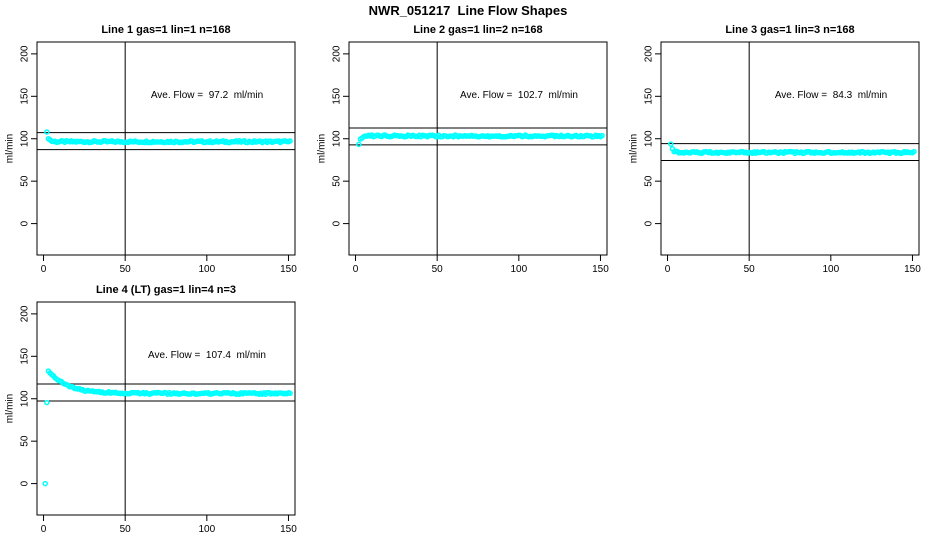 Image resolution: width=936 pixels, height=540 pixels. What do you see at coordinates (519, 95) in the screenshot?
I see `ave-flow-label-line-2: Ave. Flow = 102.7 ml/min` at bounding box center [519, 95].